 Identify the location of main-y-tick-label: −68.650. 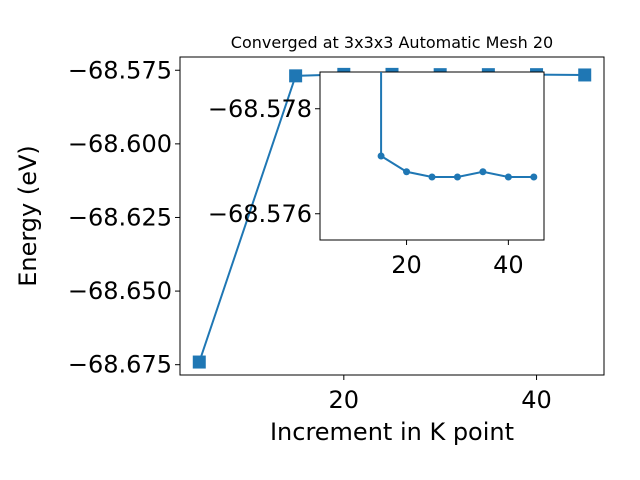
(120, 291).